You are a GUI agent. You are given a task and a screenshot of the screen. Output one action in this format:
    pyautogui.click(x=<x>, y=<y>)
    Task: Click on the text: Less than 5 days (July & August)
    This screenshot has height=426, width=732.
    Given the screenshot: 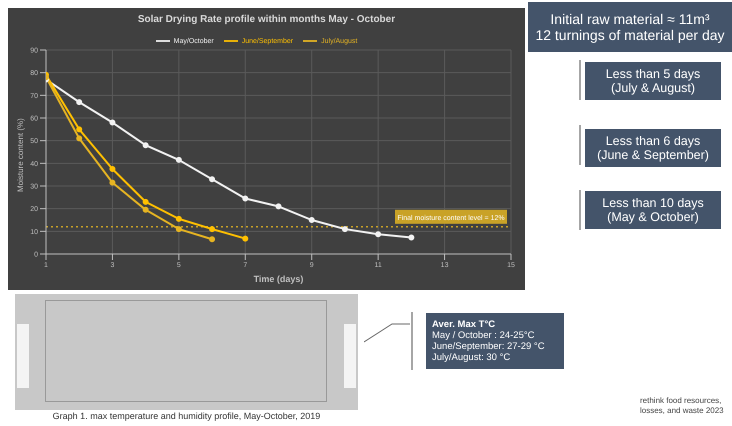 What is the action you would take?
    pyautogui.click(x=653, y=81)
    